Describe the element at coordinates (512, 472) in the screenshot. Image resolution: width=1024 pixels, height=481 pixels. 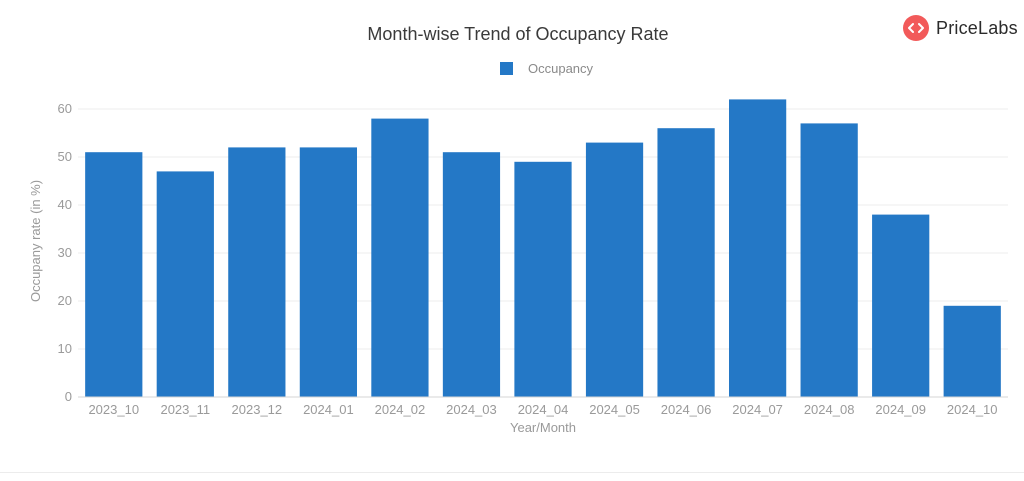
I see `divider` at that location.